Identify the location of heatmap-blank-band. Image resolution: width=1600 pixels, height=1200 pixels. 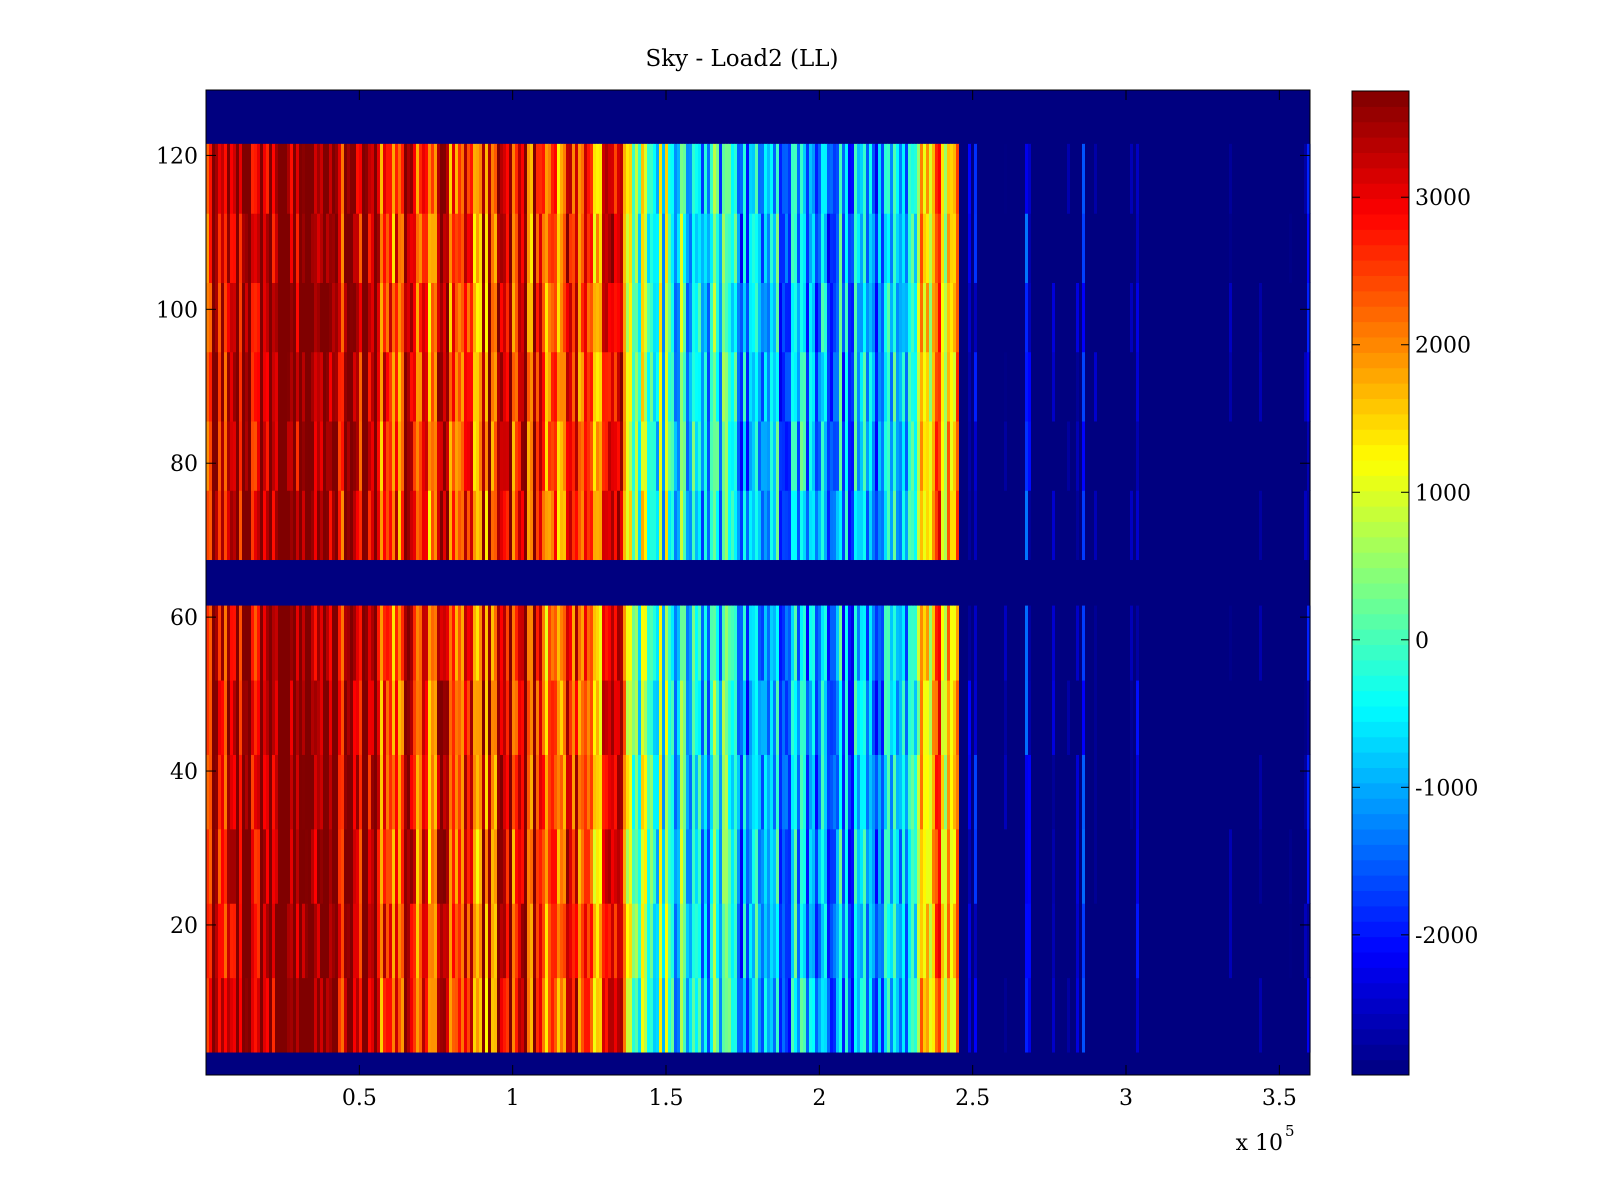
(758, 1063).